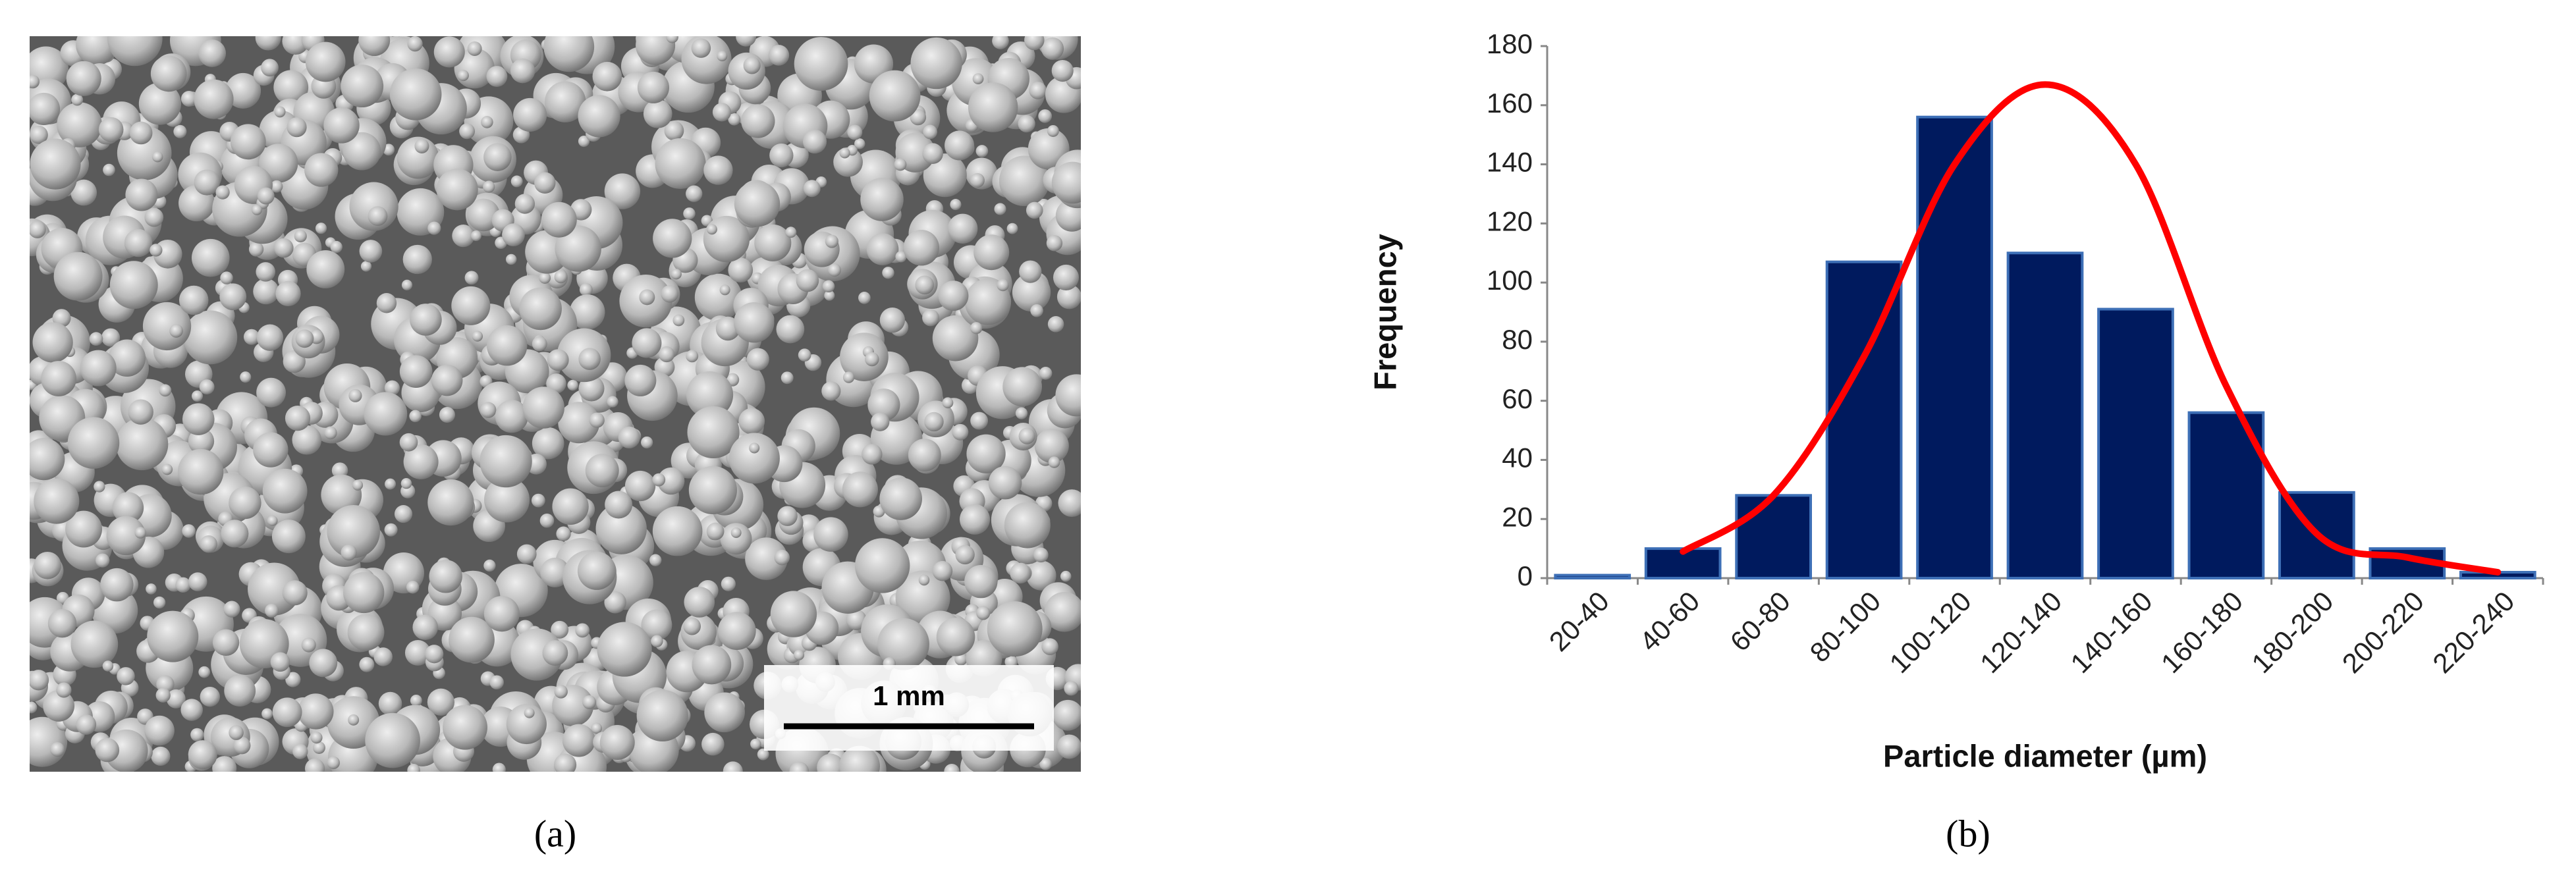  Describe the element at coordinates (555, 833) in the screenshot. I see `caption: (a)` at that location.